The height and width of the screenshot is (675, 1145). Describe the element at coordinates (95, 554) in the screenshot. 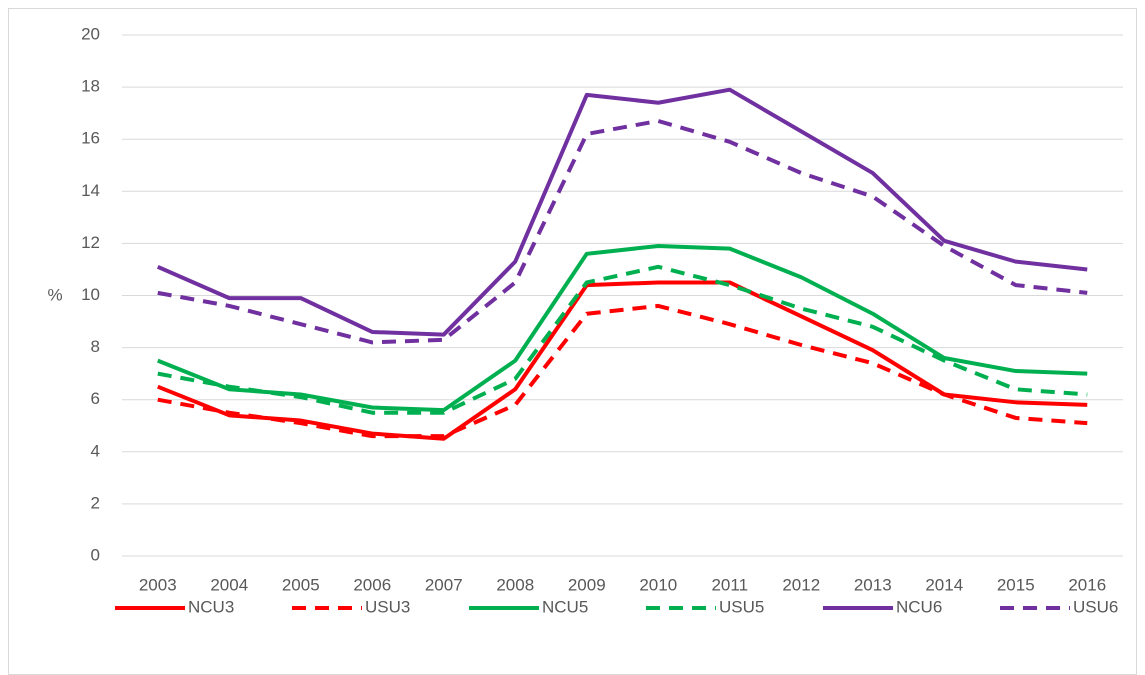

I see `y-tick-label: 0` at that location.